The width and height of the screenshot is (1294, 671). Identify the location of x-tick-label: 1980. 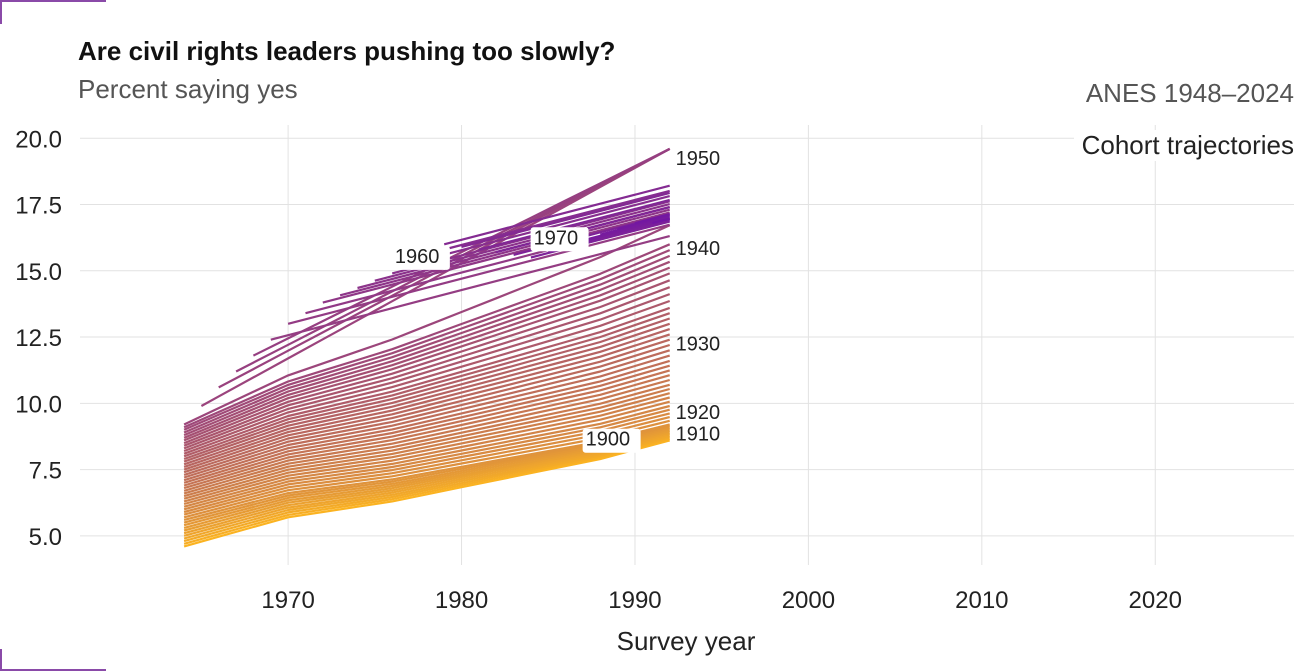
(461, 600).